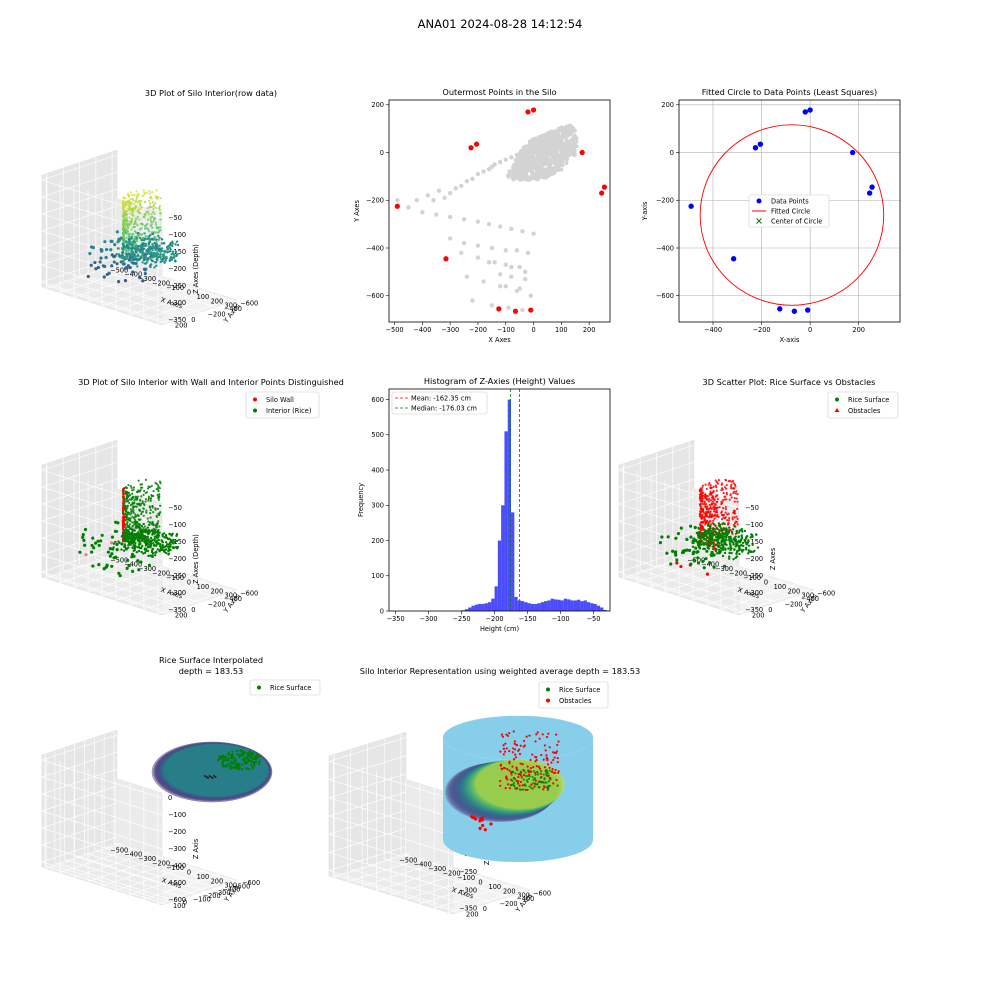  Describe the element at coordinates (754, 576) in the screenshot. I see `z-tick-label: −250` at that location.